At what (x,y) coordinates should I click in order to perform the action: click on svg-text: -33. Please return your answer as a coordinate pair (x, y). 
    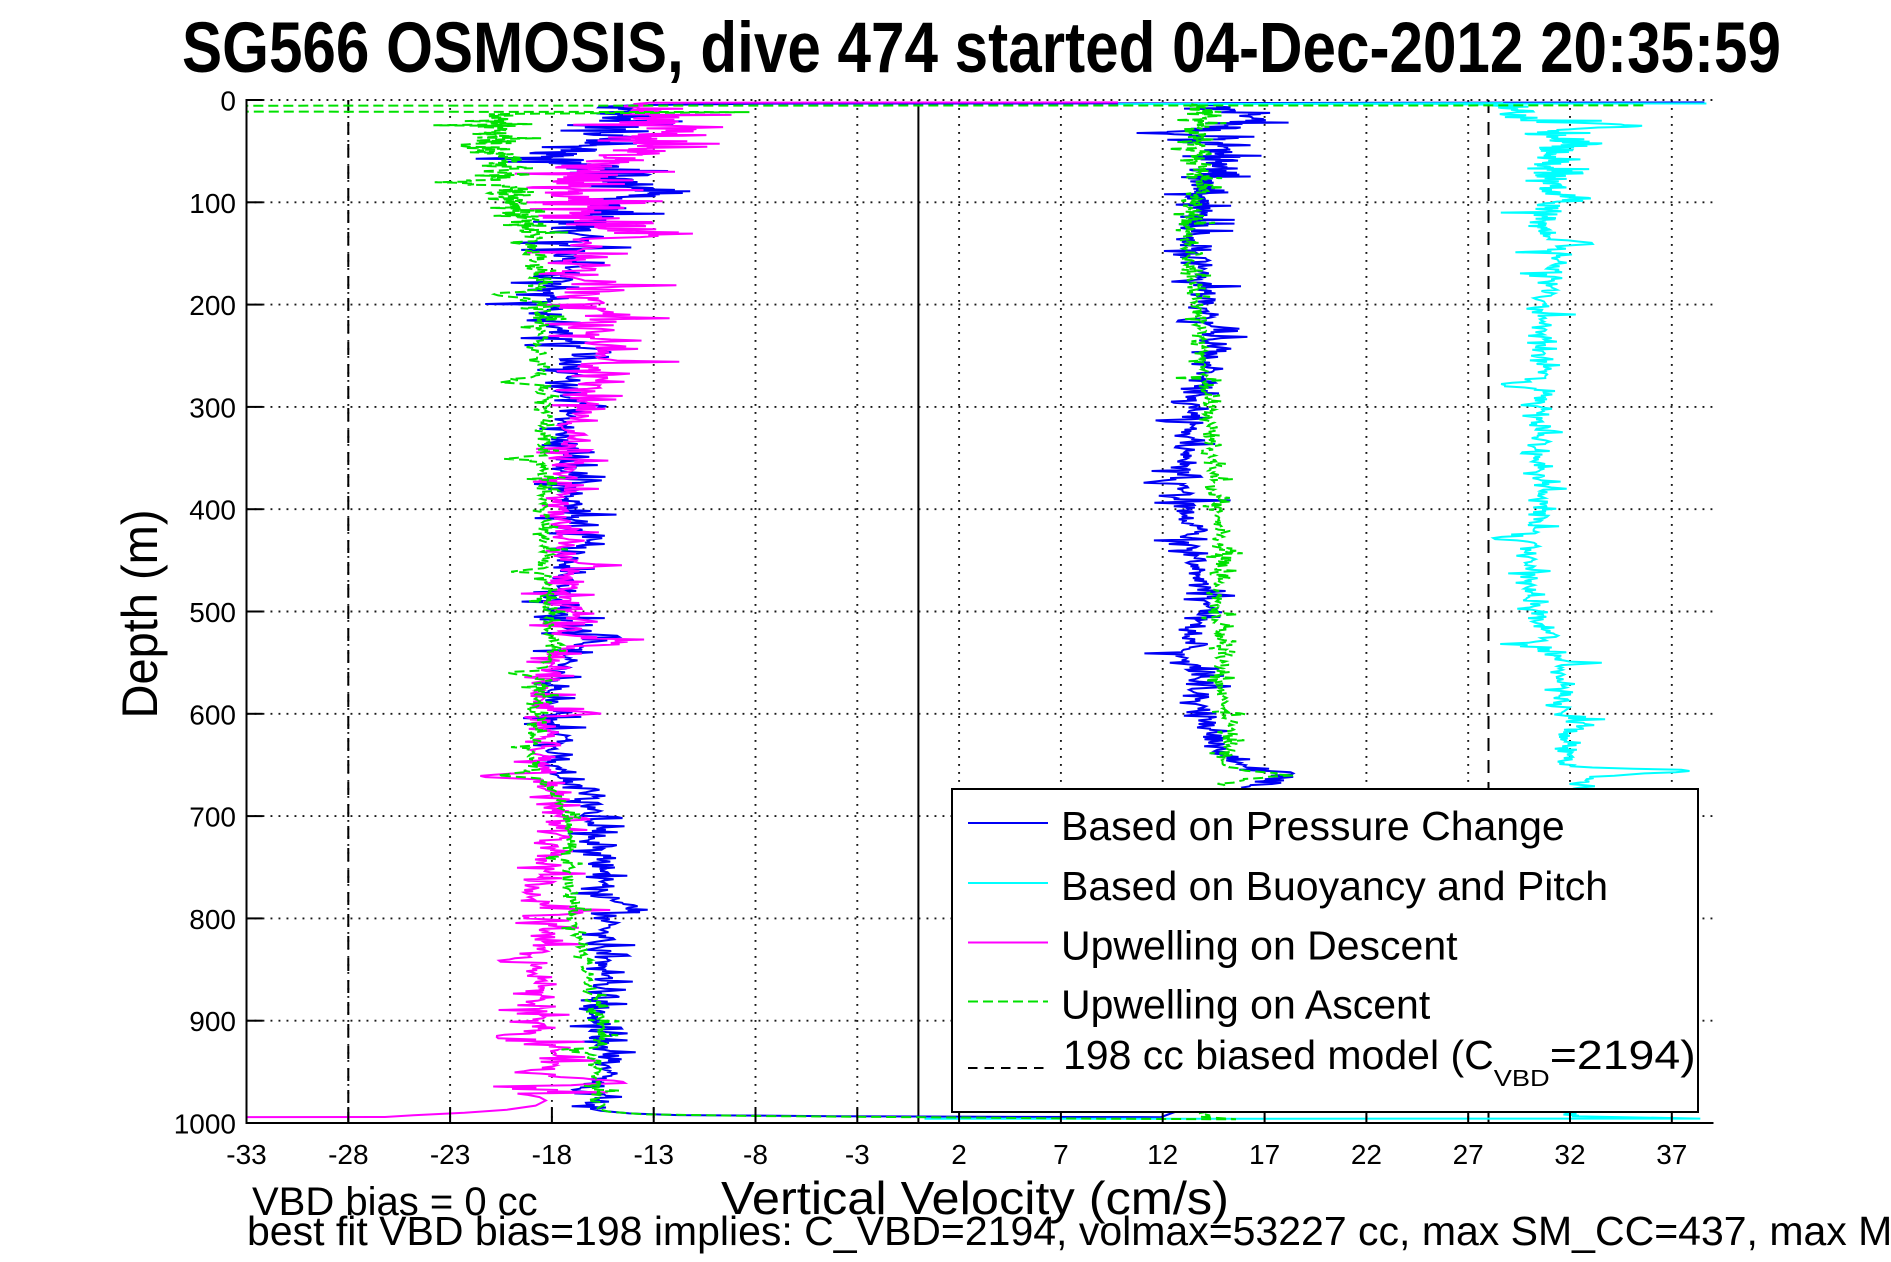
    Looking at the image, I should click on (246, 1154).